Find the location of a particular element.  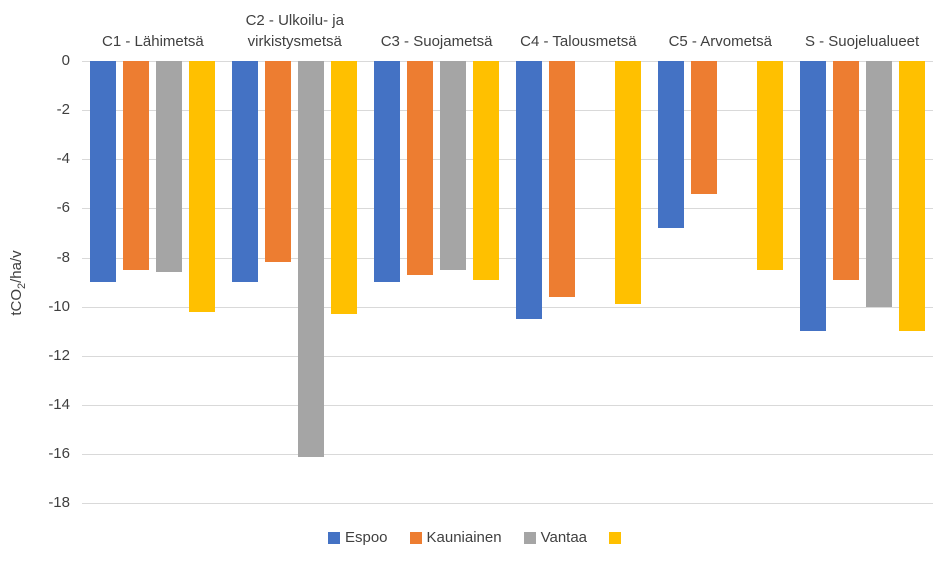

y-axis-tick-label: -18 is located at coordinates (59, 503).